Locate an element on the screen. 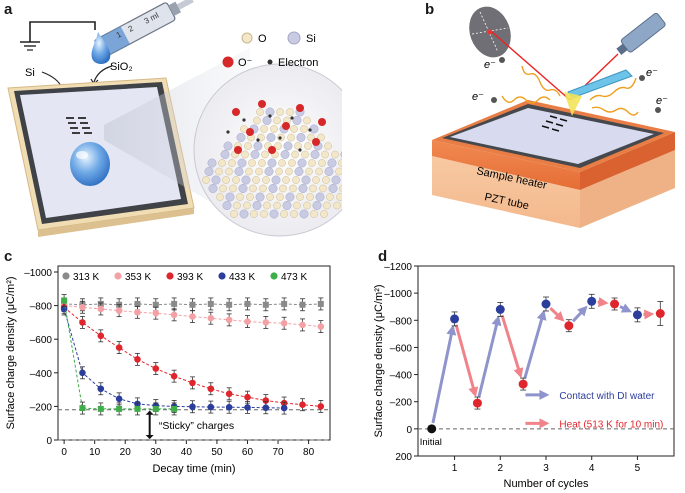 The width and height of the screenshot is (685, 493). x-tick-label: 5 is located at coordinates (638, 468).